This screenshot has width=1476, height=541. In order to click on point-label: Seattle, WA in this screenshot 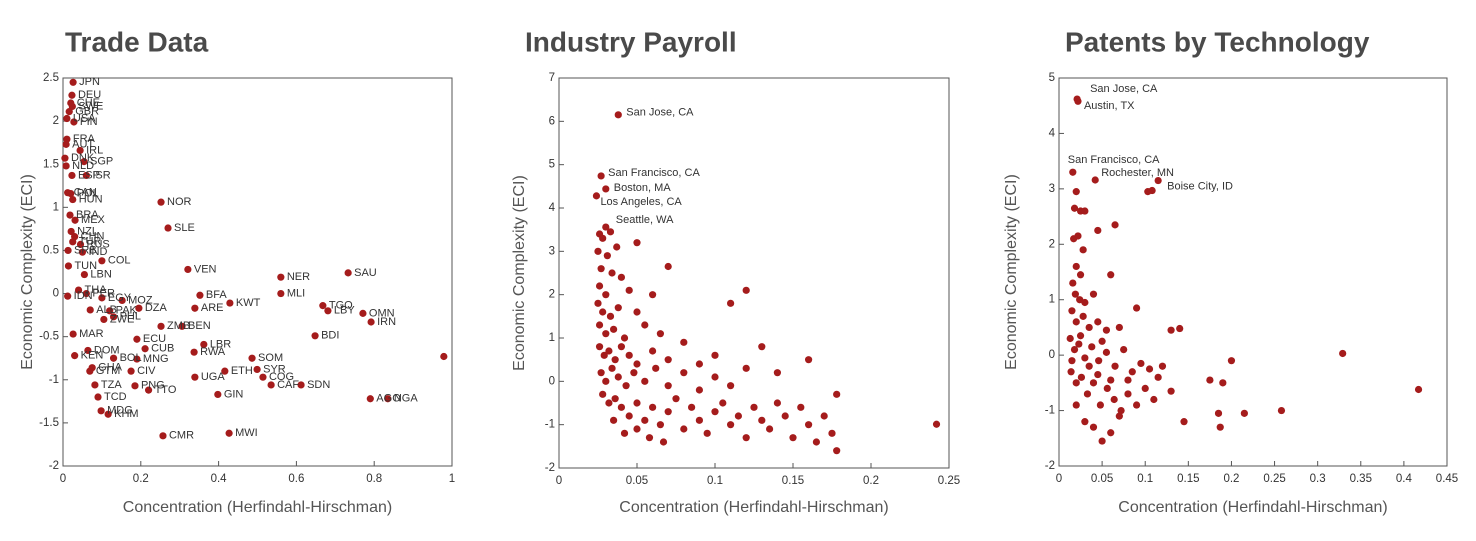, I will do `click(645, 220)`.